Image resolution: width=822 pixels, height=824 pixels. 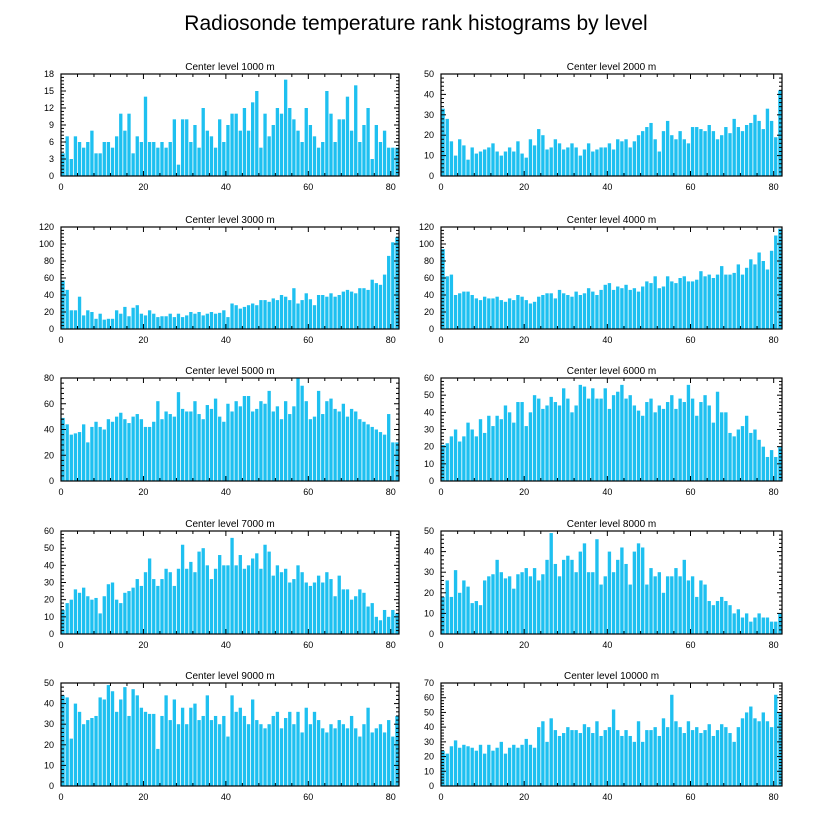 What do you see at coordinates (222, 127) in the screenshot?
I see `panel-1: Center level 1000 m 0 20 40 60 80 0 3 6 9 12 15 18` at bounding box center [222, 127].